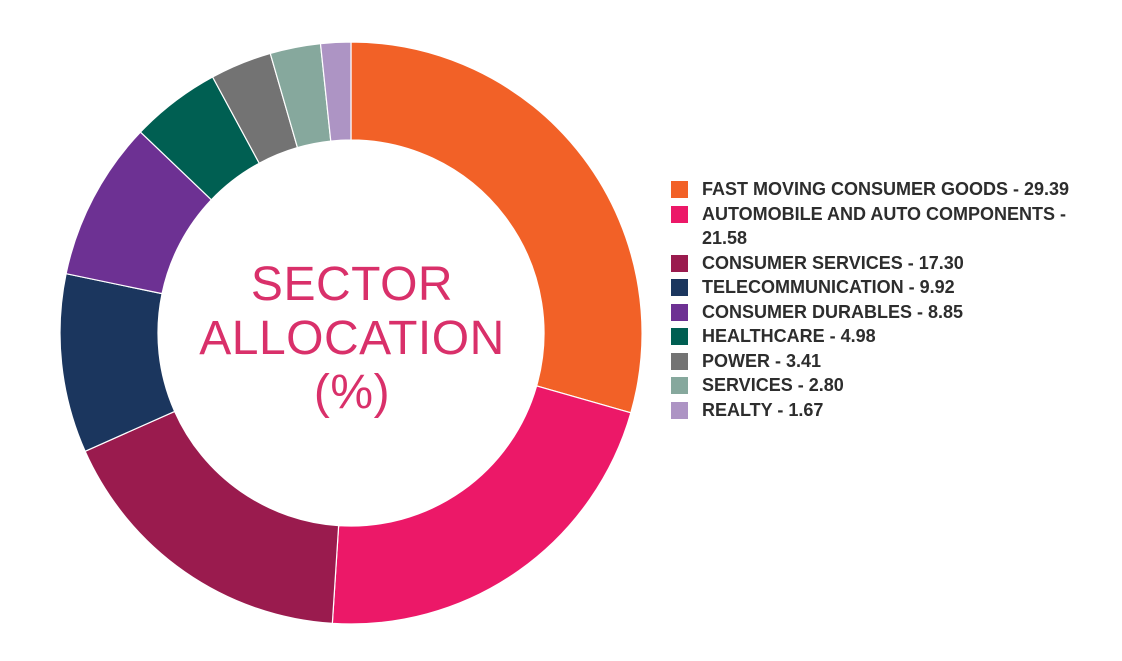 This screenshot has width=1122, height=661. I want to click on chart-title-line-1: SECTOR, so click(352, 284).